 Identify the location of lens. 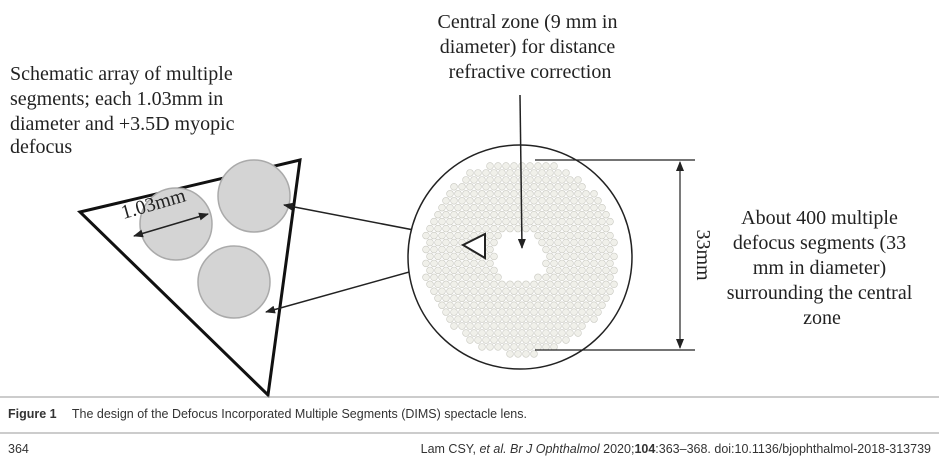
(520, 257).